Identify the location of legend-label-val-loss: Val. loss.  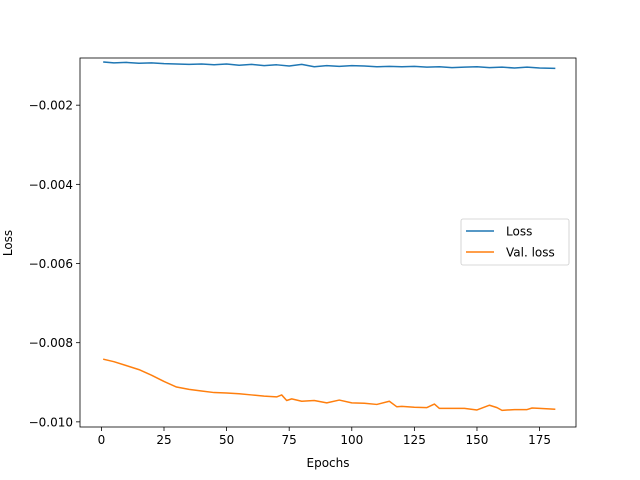
(530, 253).